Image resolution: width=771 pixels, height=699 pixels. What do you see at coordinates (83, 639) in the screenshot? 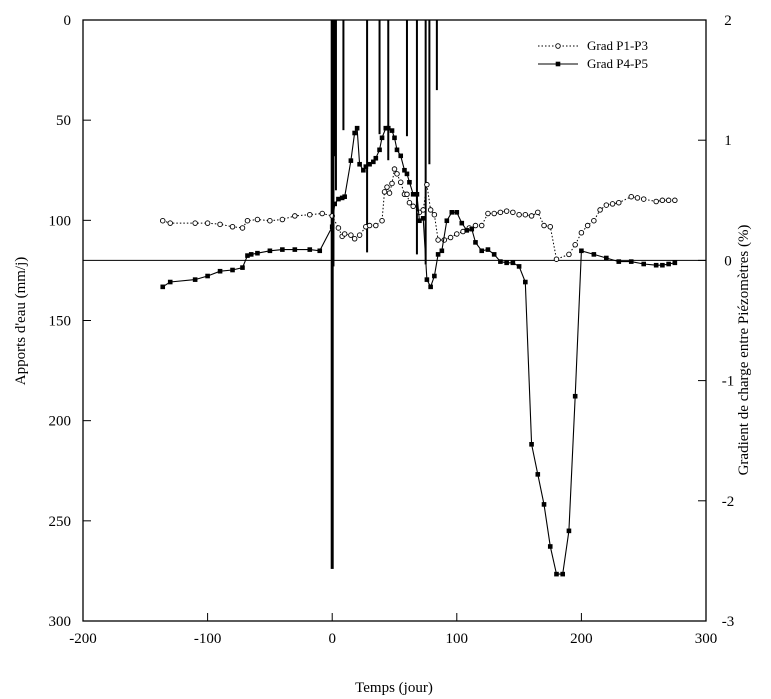
I see `x-tick-label: -200` at bounding box center [83, 639].